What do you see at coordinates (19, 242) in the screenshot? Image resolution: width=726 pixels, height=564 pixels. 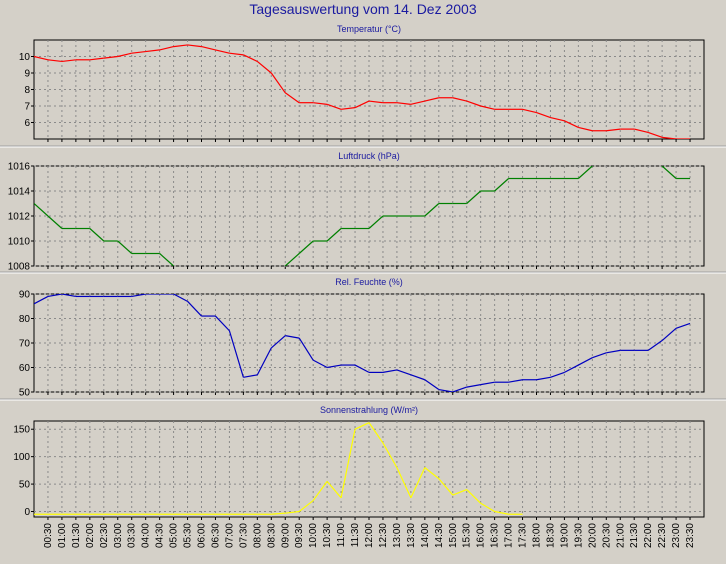 I see `y-tick-label: 1010` at bounding box center [19, 242].